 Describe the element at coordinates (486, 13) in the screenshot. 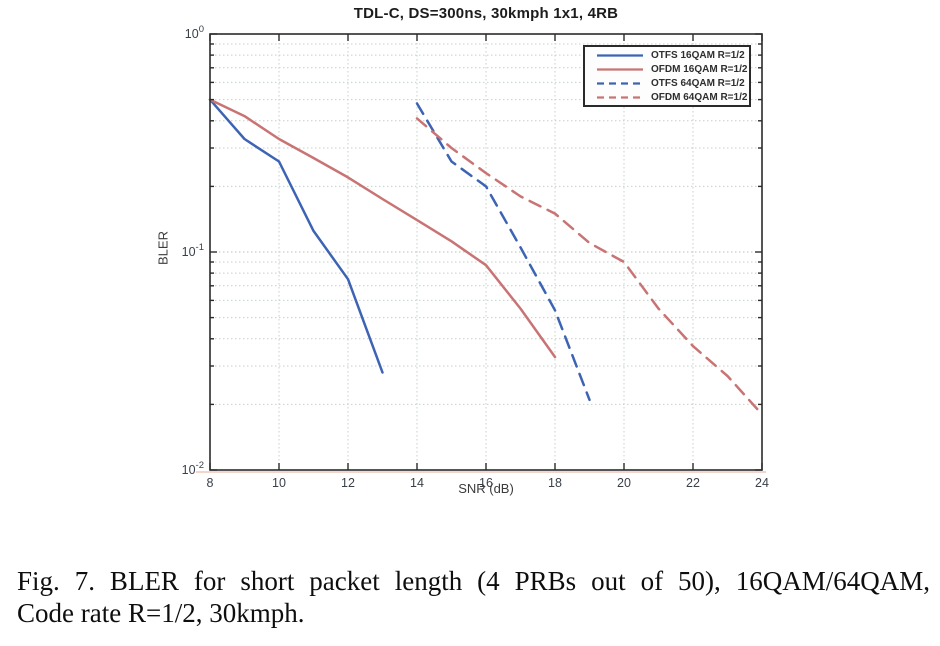

I see `chart-title: TDL-C, DS=300ns, 30kmph 1x1, 4RB` at that location.